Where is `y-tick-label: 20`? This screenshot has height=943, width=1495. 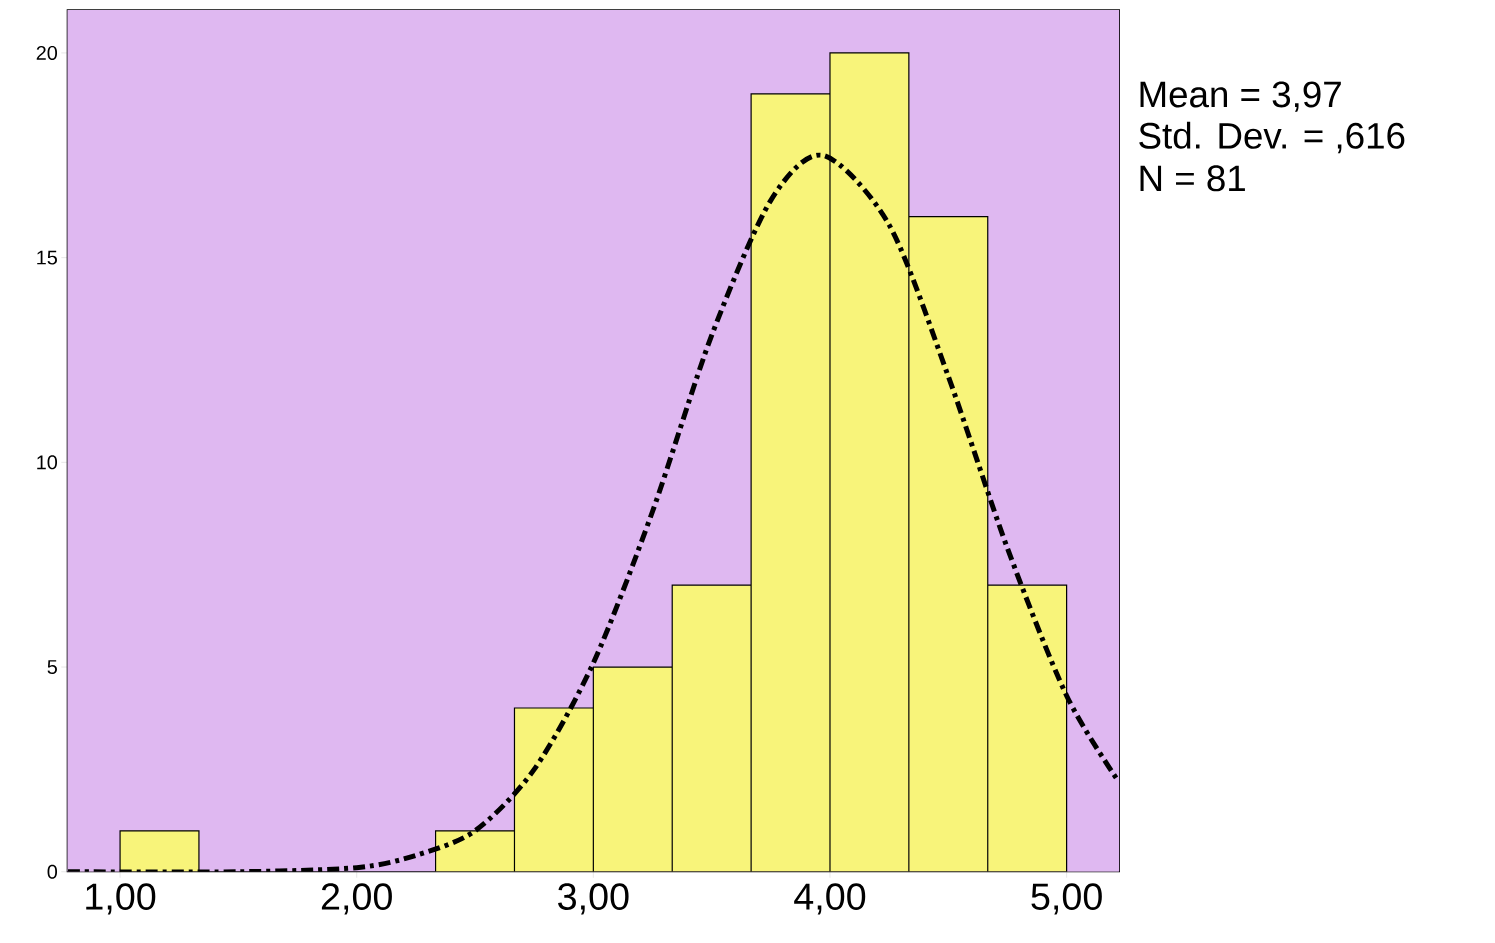
y-tick-label: 20 is located at coordinates (47, 53).